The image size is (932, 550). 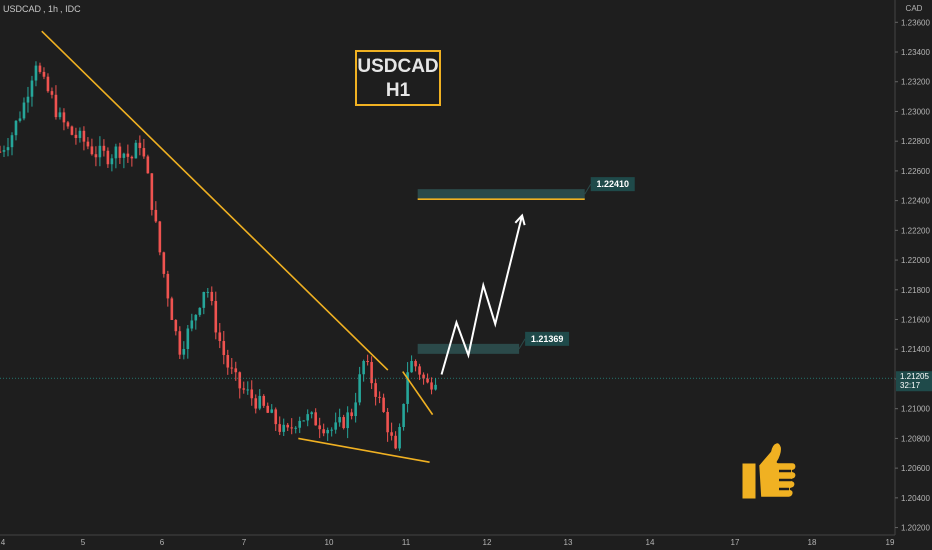 I want to click on price-tick-label: 1.21600, so click(x=915, y=320).